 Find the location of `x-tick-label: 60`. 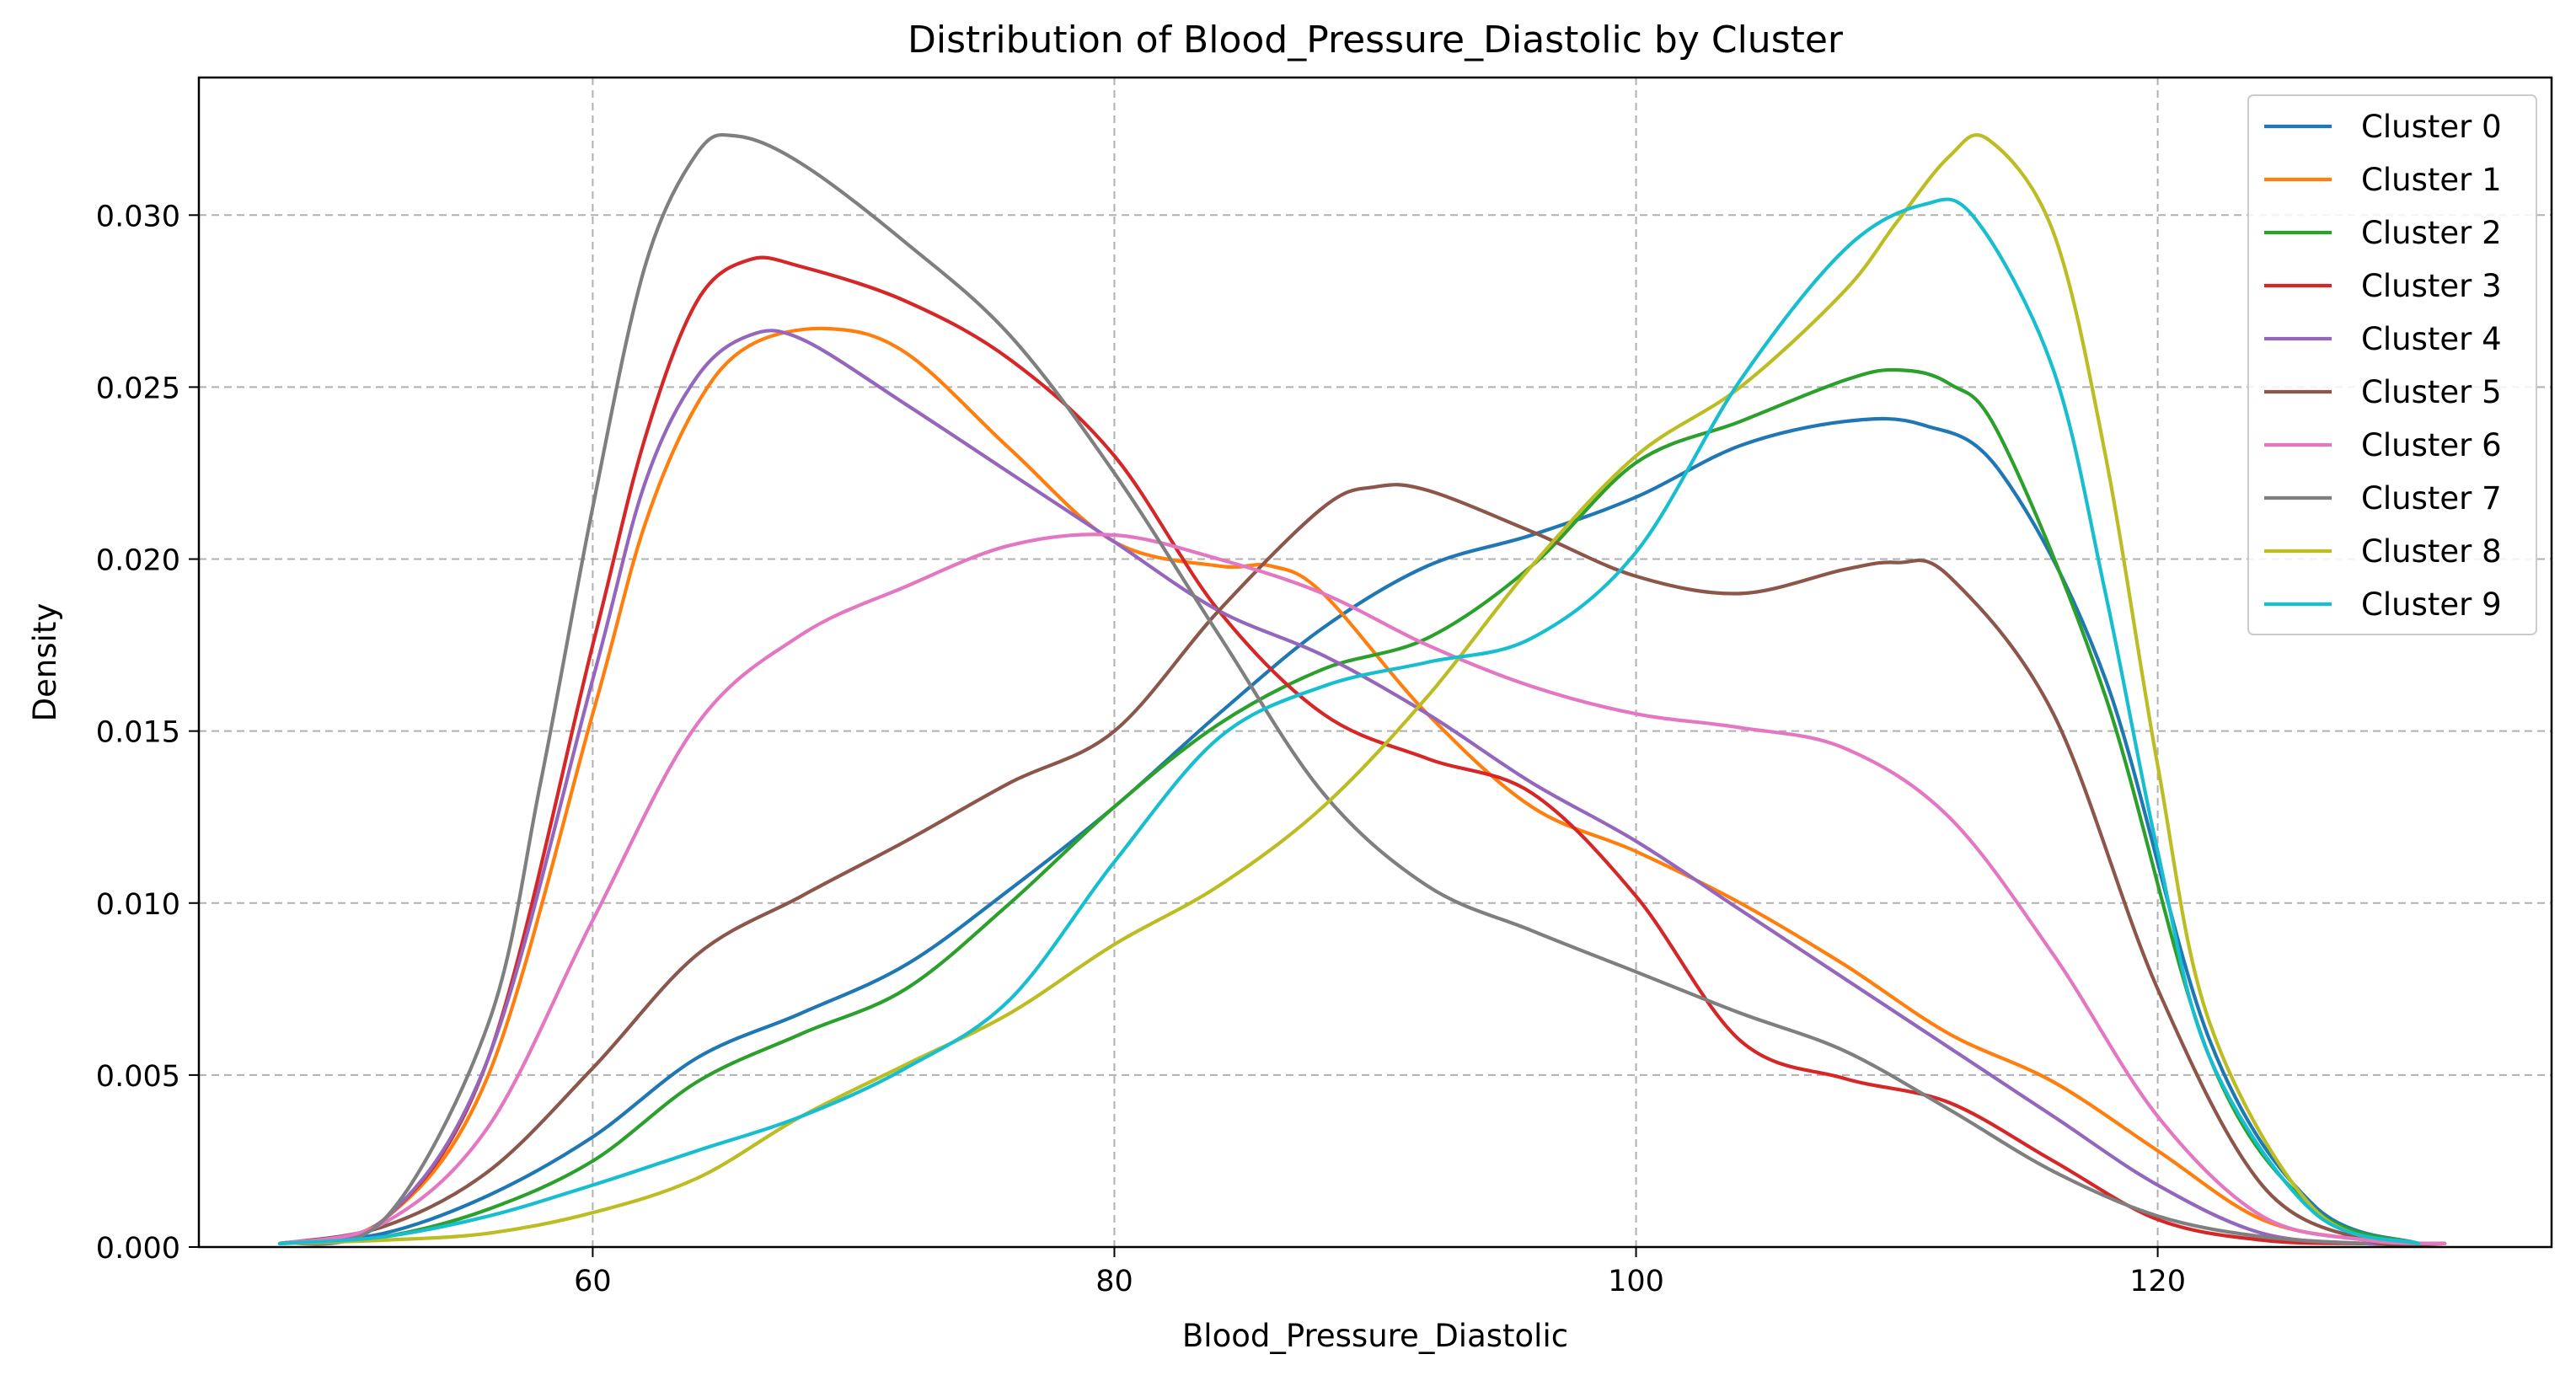

x-tick-label: 60 is located at coordinates (593, 1281).